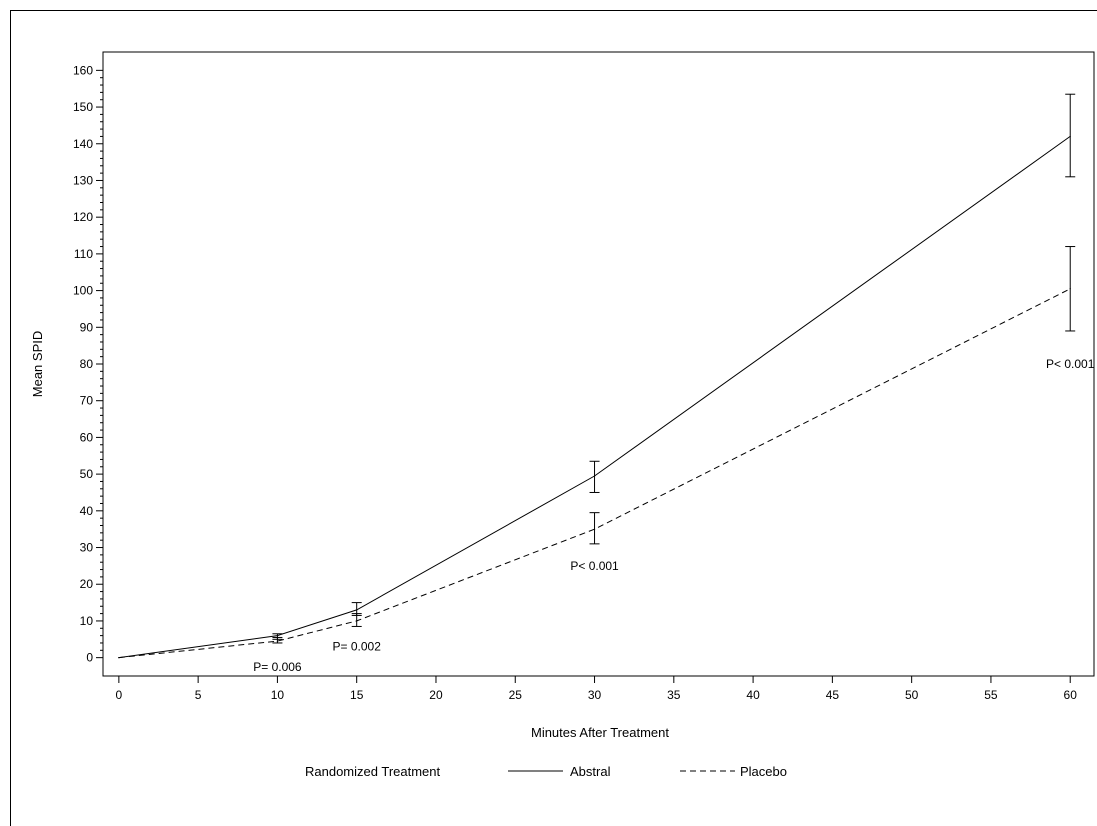 This screenshot has height=826, width=1097. Describe the element at coordinates (595, 695) in the screenshot. I see `x-tick-label: 30` at that location.